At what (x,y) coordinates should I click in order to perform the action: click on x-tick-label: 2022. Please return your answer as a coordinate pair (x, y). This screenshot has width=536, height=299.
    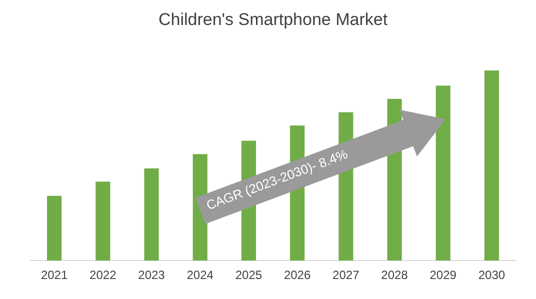
    Looking at the image, I should click on (103, 275).